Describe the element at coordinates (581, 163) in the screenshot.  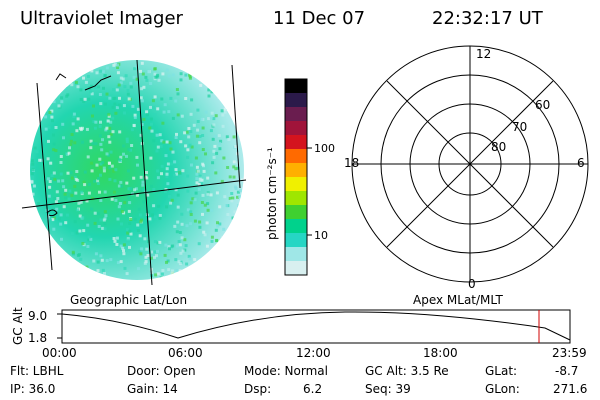
I see `polar-mlt-6: 6` at that location.